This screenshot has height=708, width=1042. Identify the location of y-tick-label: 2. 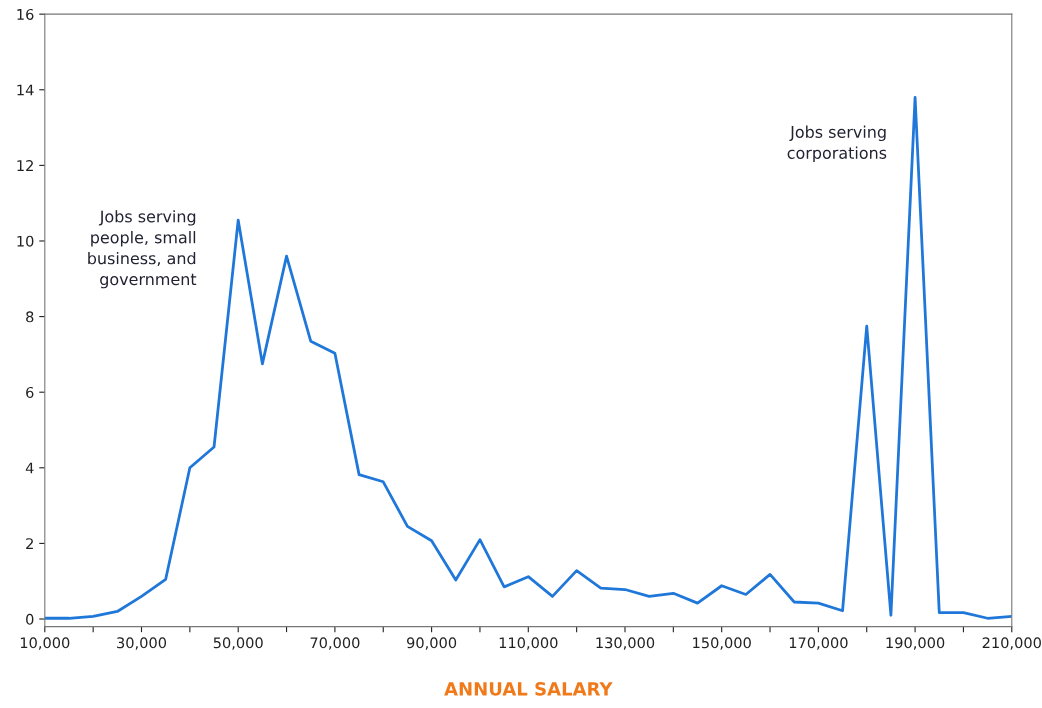
(29, 543).